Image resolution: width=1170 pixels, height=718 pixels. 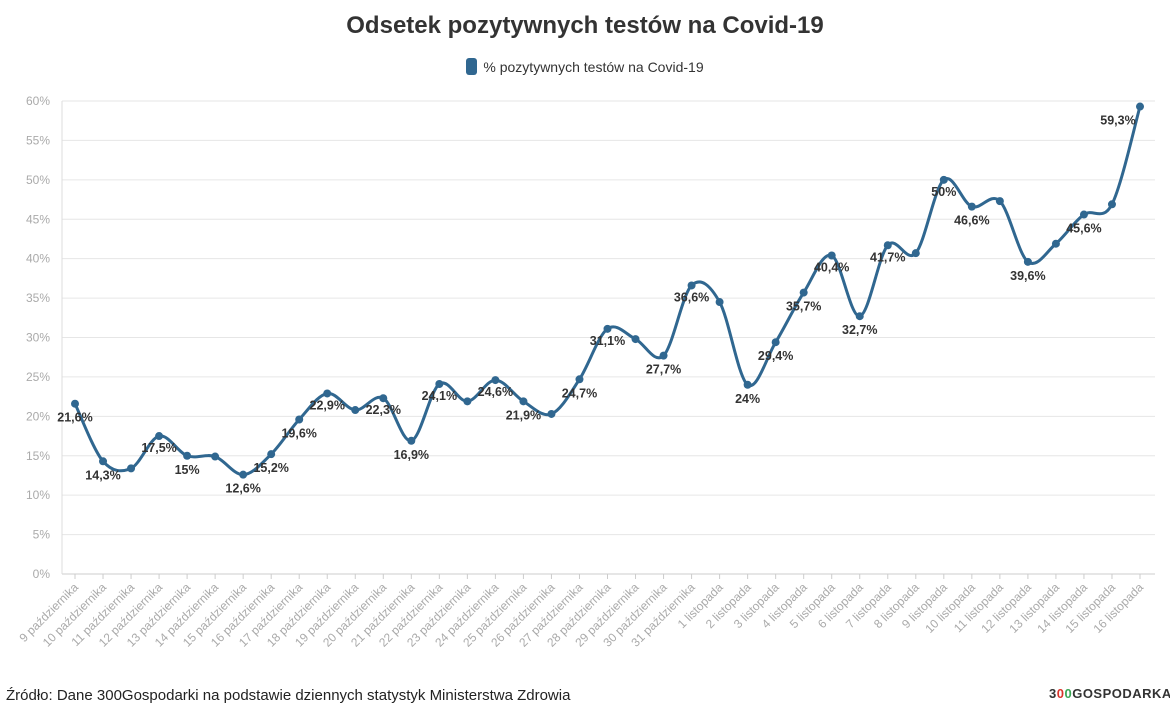 What do you see at coordinates (971, 221) in the screenshot?
I see `data-label: 46,6%` at bounding box center [971, 221].